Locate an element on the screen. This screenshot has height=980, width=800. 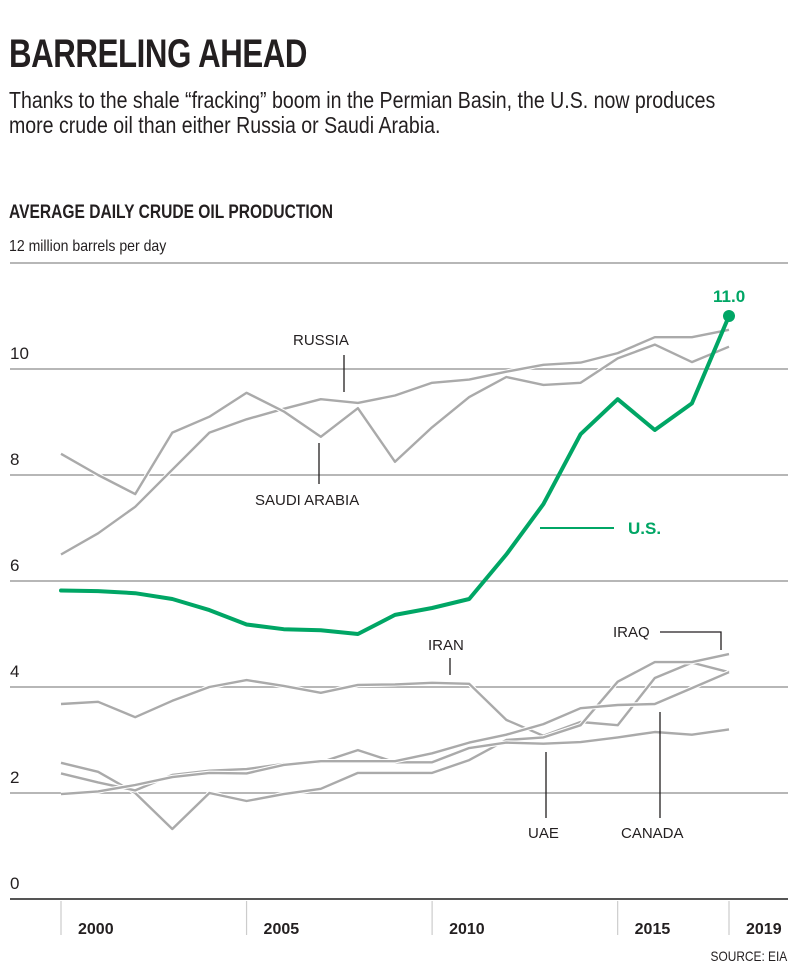
x-tick-label: 2019 is located at coordinates (764, 929).